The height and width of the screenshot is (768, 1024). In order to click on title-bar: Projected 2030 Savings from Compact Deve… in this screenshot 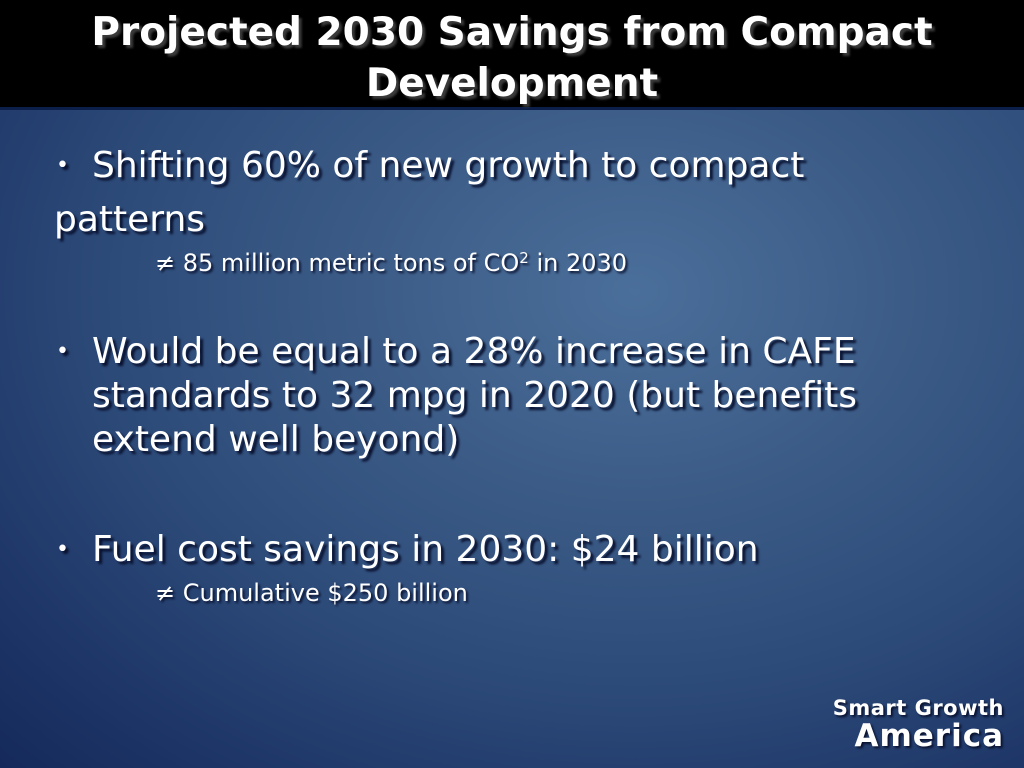, I will do `click(512, 55)`.